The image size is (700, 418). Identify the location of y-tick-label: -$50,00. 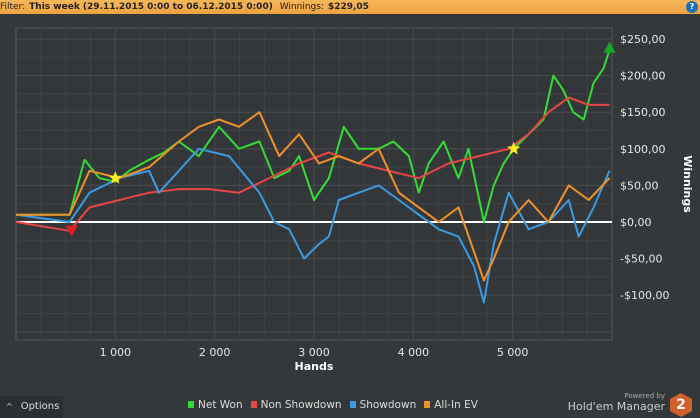
(641, 259).